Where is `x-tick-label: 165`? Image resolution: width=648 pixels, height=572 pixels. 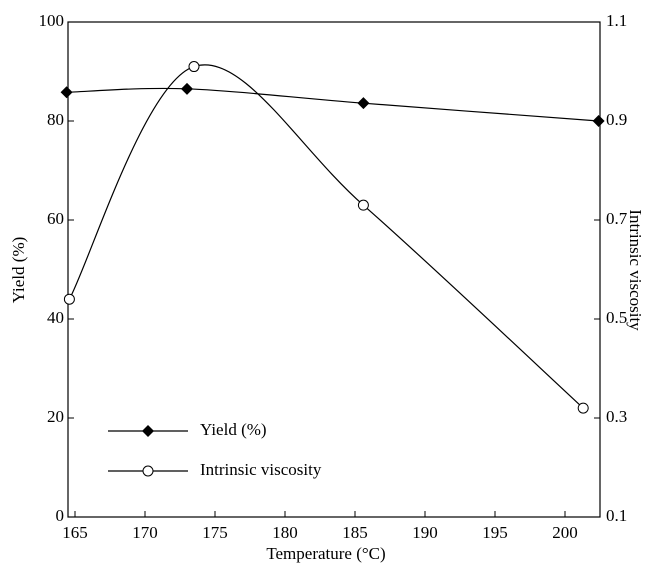 x-tick-label: 165 is located at coordinates (75, 532).